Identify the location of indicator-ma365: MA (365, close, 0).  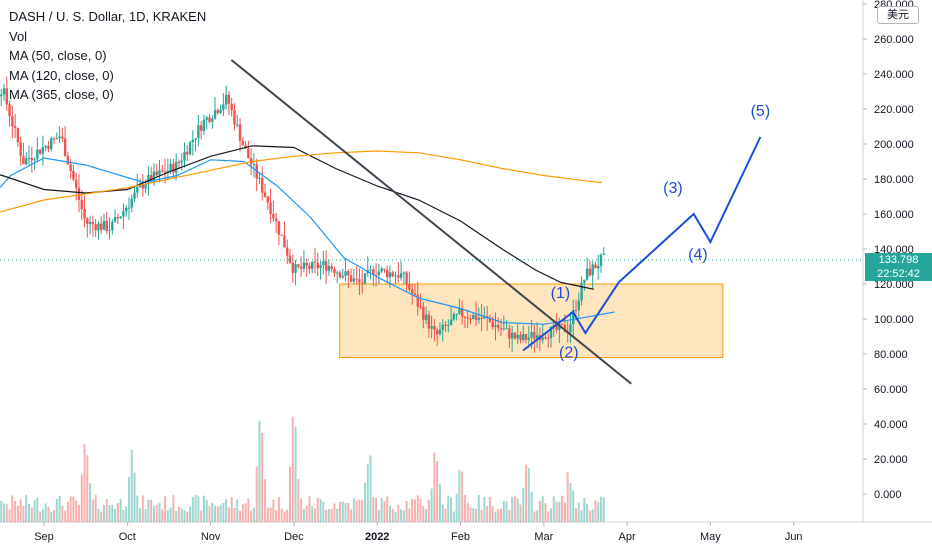
(61, 94).